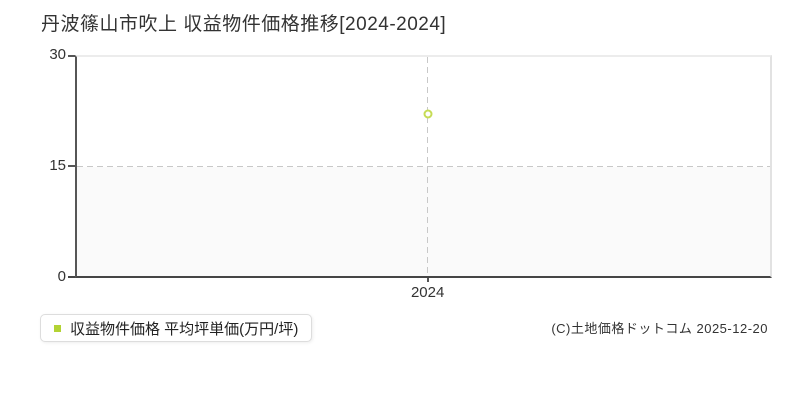  What do you see at coordinates (184, 329) in the screenshot?
I see `legend-series-label: 収益物件価格 平均坪単価(万円/坪)` at bounding box center [184, 329].